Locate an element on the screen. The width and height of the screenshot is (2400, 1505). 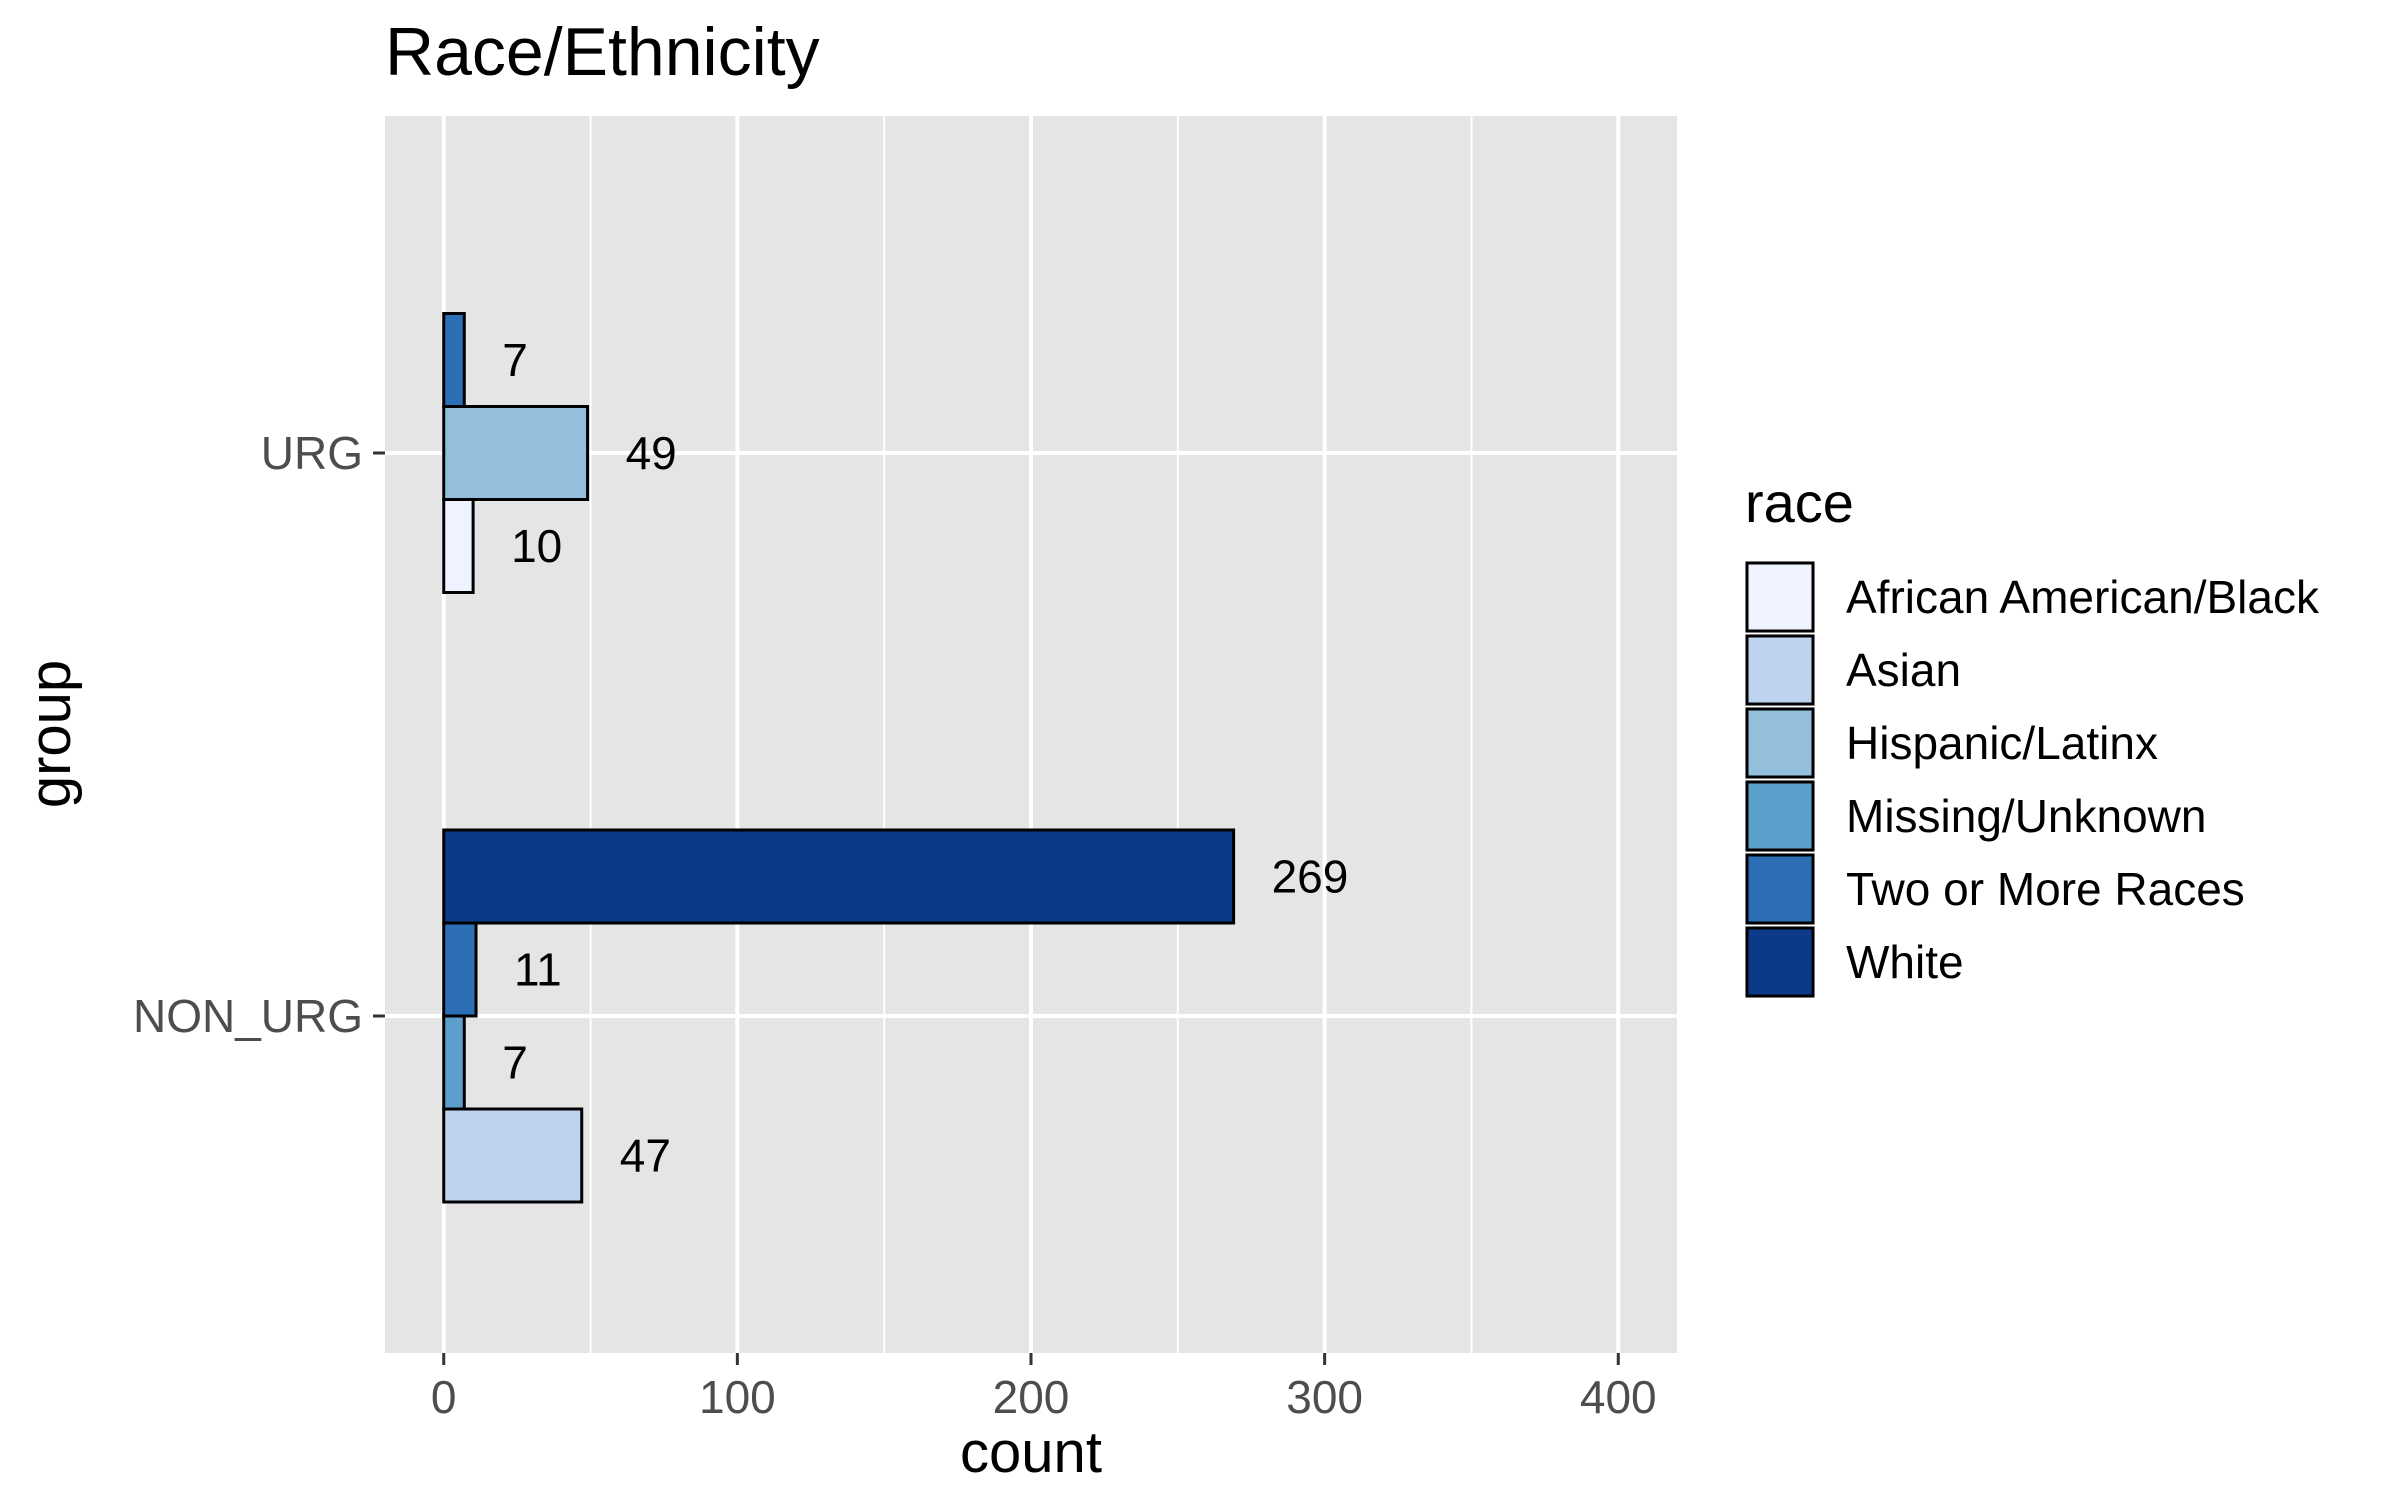
y-tick-label: NON_URG is located at coordinates (248, 1016).